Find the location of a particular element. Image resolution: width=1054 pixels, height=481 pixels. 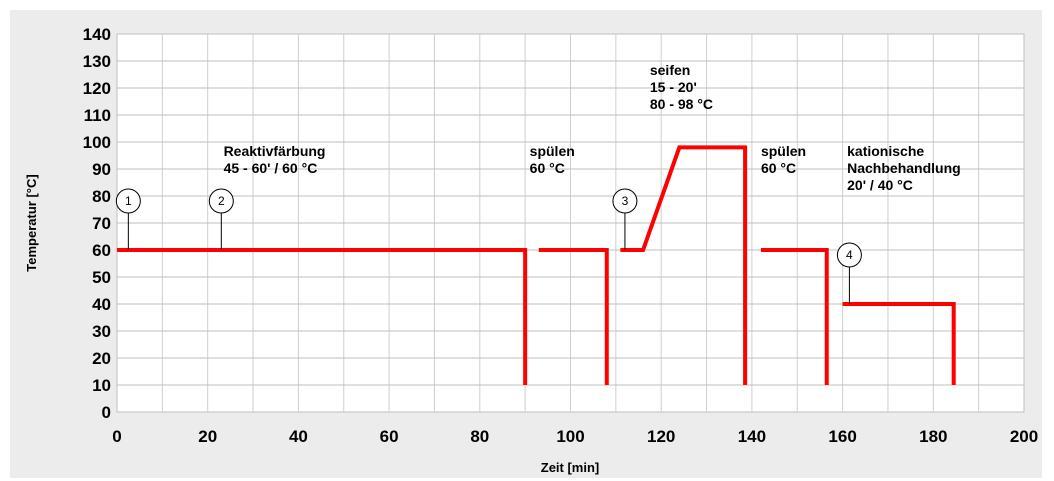

x-tick-labels: 0 20 40 60 80 100 120 140 160 180 200 is located at coordinates (575, 436).